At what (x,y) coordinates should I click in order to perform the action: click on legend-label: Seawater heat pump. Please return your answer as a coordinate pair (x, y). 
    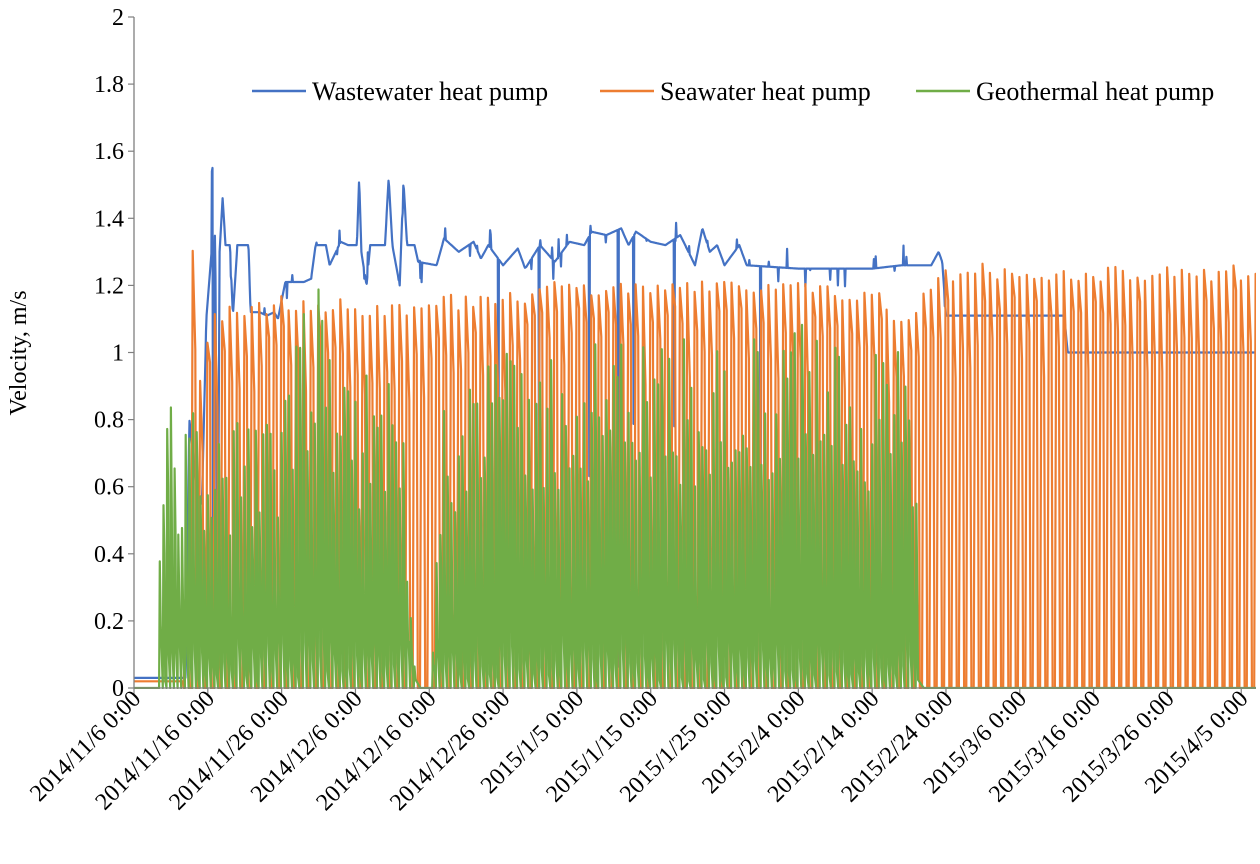
    Looking at the image, I should click on (765, 91).